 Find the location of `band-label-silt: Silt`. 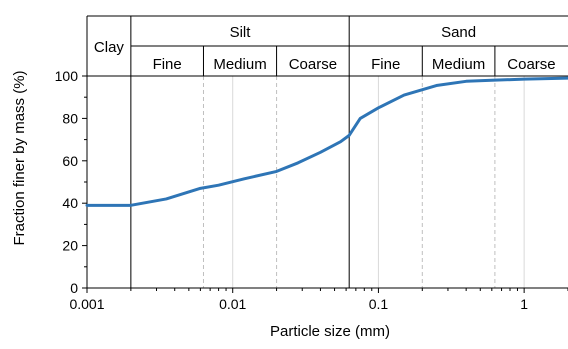

band-label-silt: Silt is located at coordinates (241, 32).